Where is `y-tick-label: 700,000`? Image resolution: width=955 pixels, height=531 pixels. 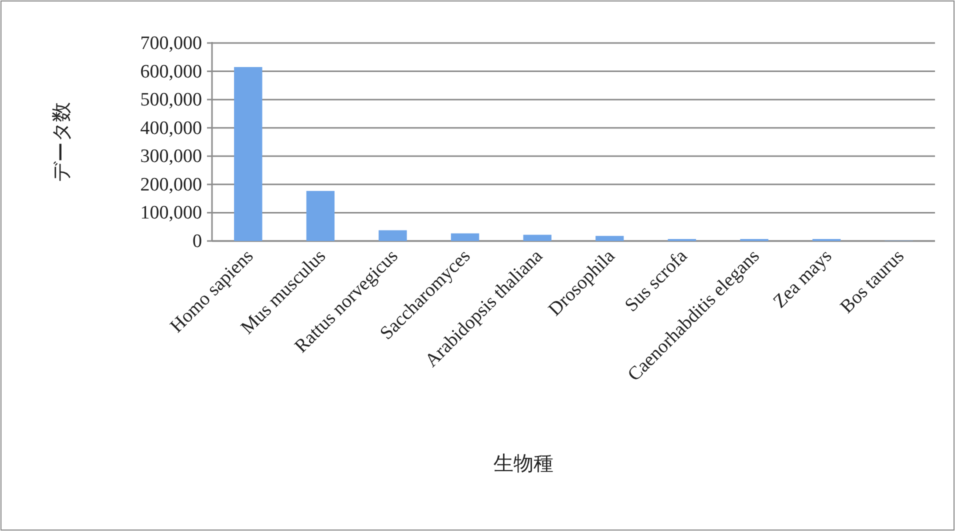
y-tick-label: 700,000 is located at coordinates (171, 43).